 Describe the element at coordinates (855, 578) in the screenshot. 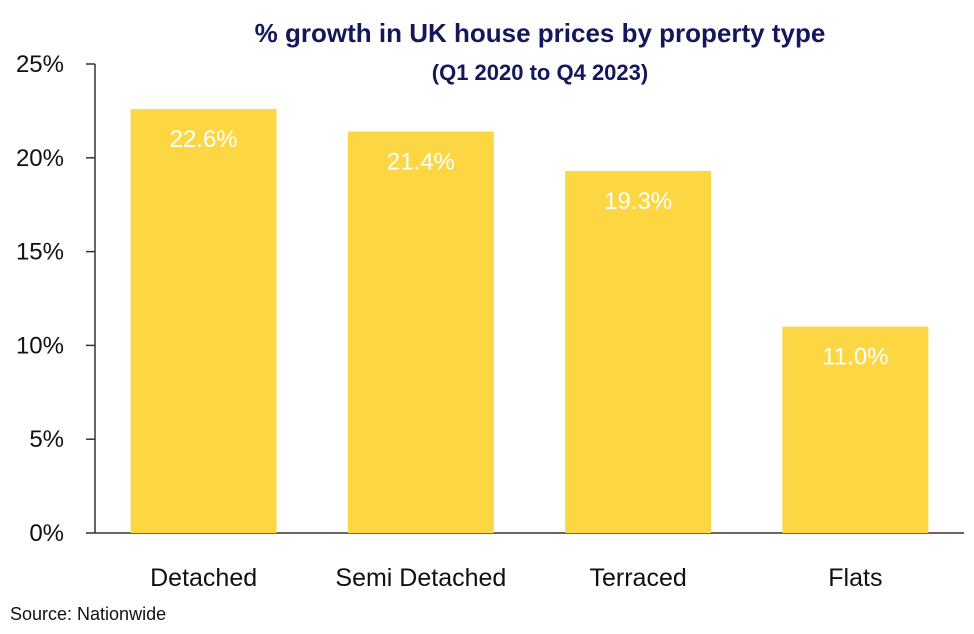

I see `x-tick-label: Flats` at that location.